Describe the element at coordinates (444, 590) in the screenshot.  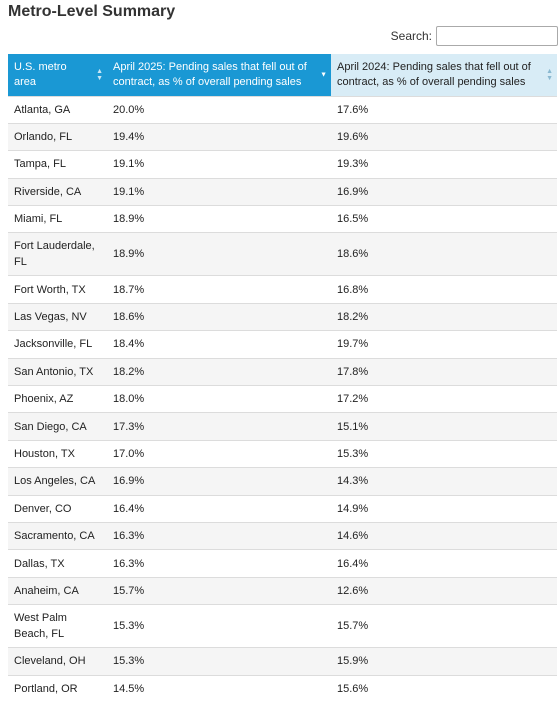
I see `cell-april-2024: 12.6%` at that location.